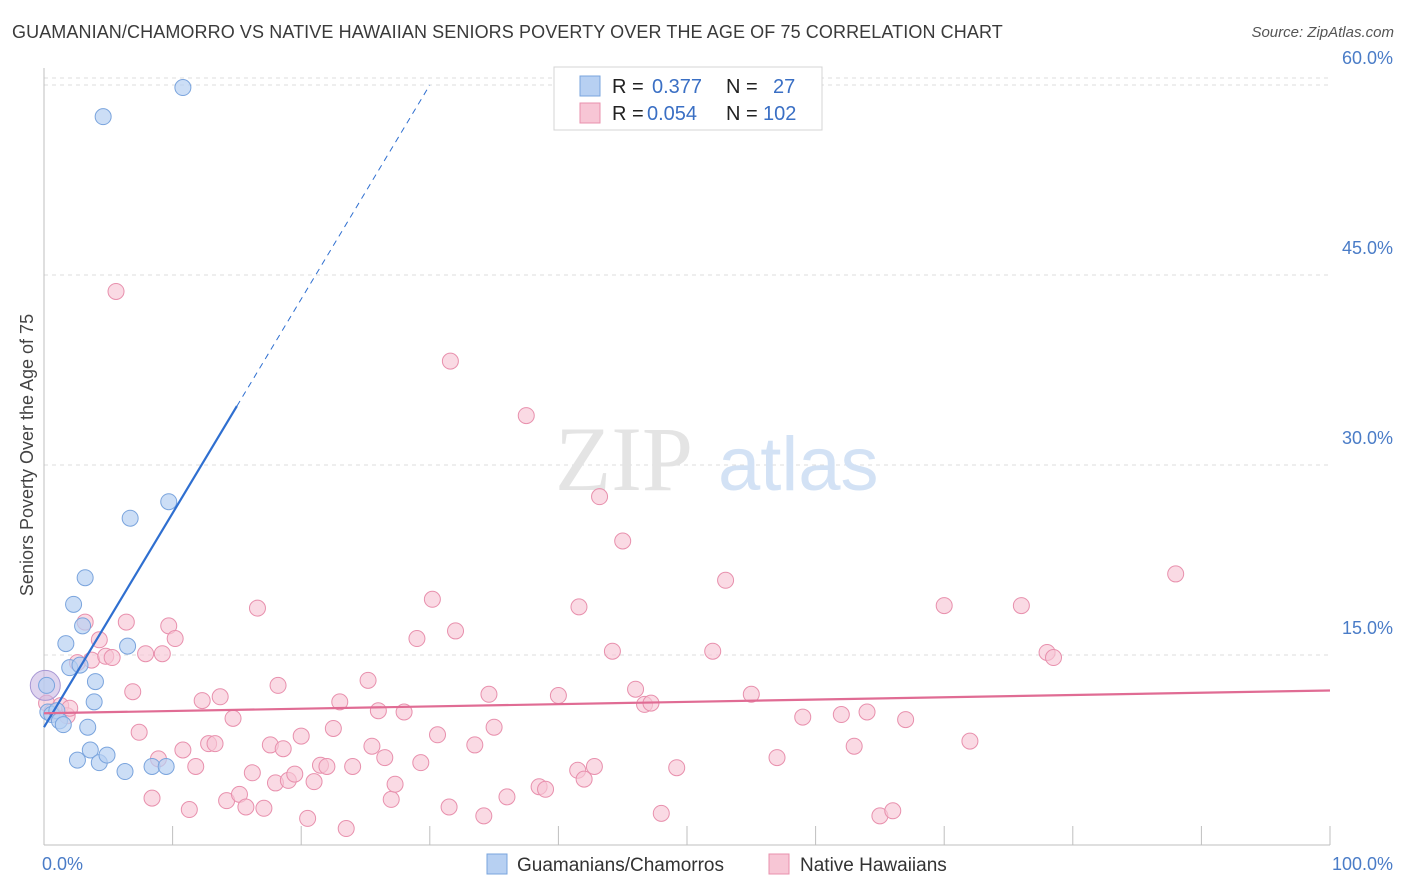  I want to click on watermark-zip: ZIP, so click(624, 459).